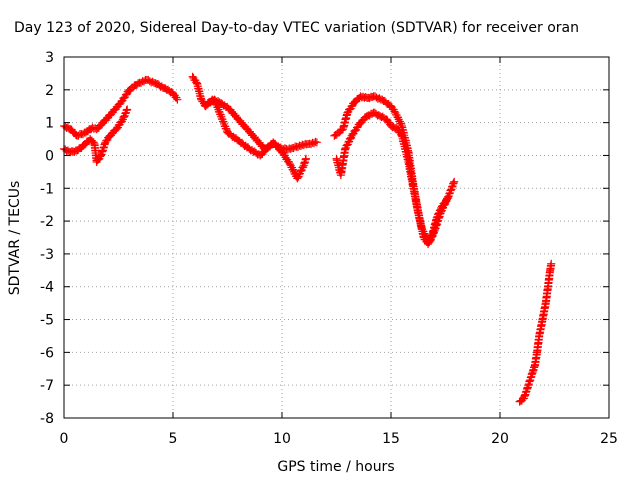 Image resolution: width=640 pixels, height=480 pixels. Describe the element at coordinates (335, 467) in the screenshot. I see `x-axis-label: GPS time / hours` at that location.